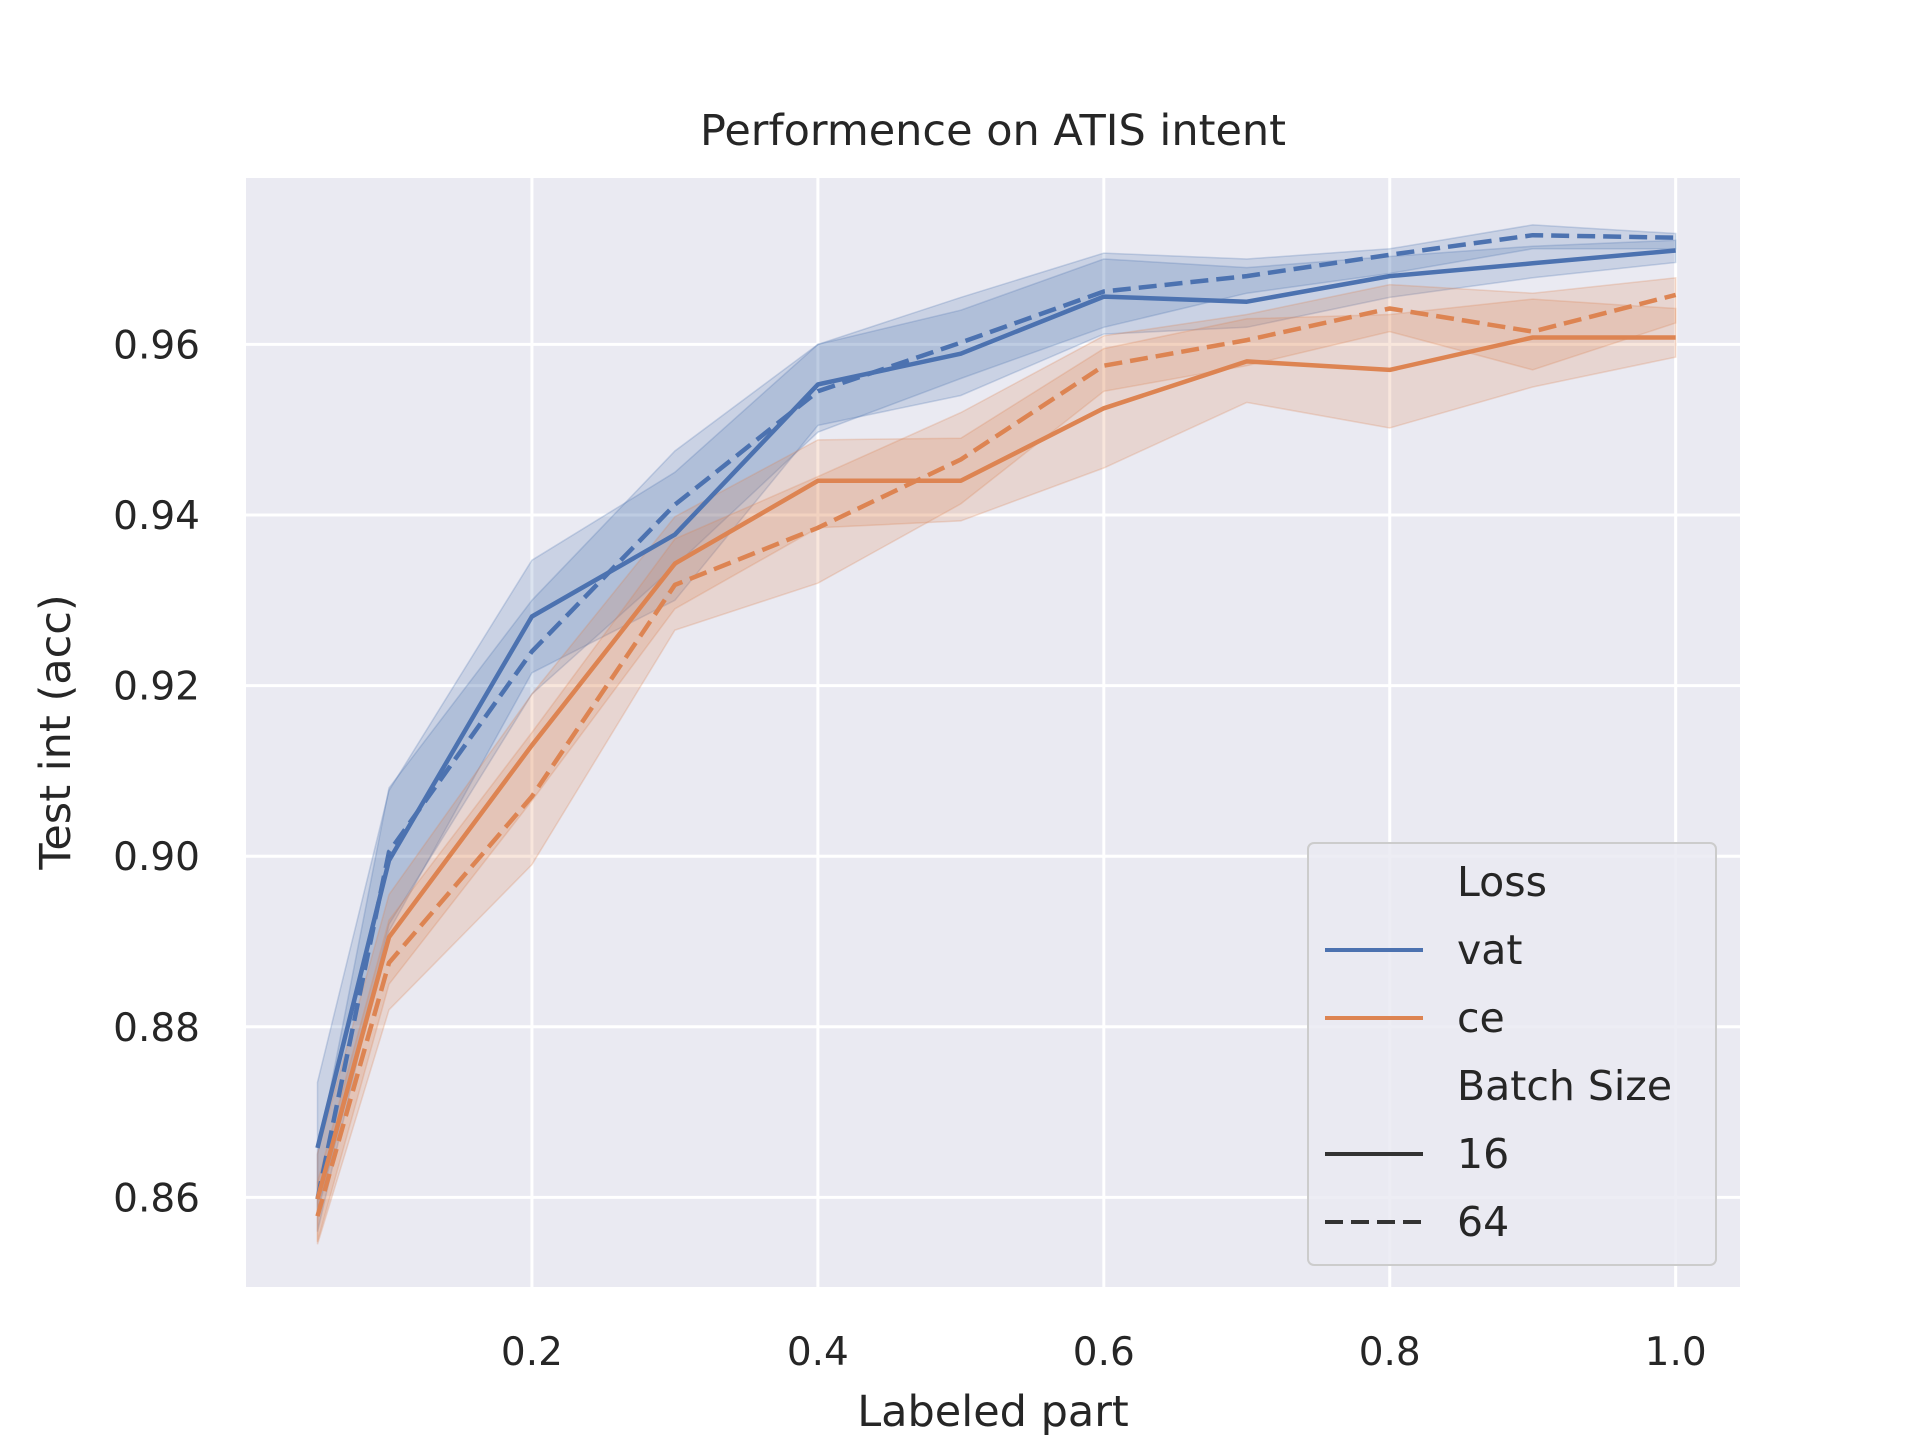  What do you see at coordinates (1564, 1086) in the screenshot?
I see `legend-title-batch-size: Batch Size` at bounding box center [1564, 1086].